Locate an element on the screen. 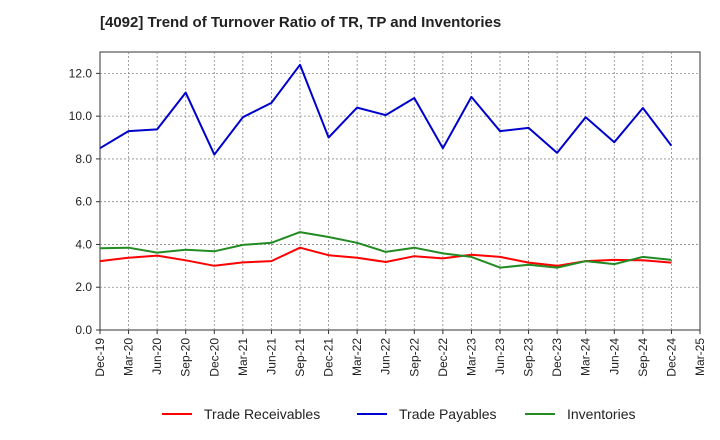 The width and height of the screenshot is (720, 440). x-tick-label: Jun-21 is located at coordinates (271, 356).